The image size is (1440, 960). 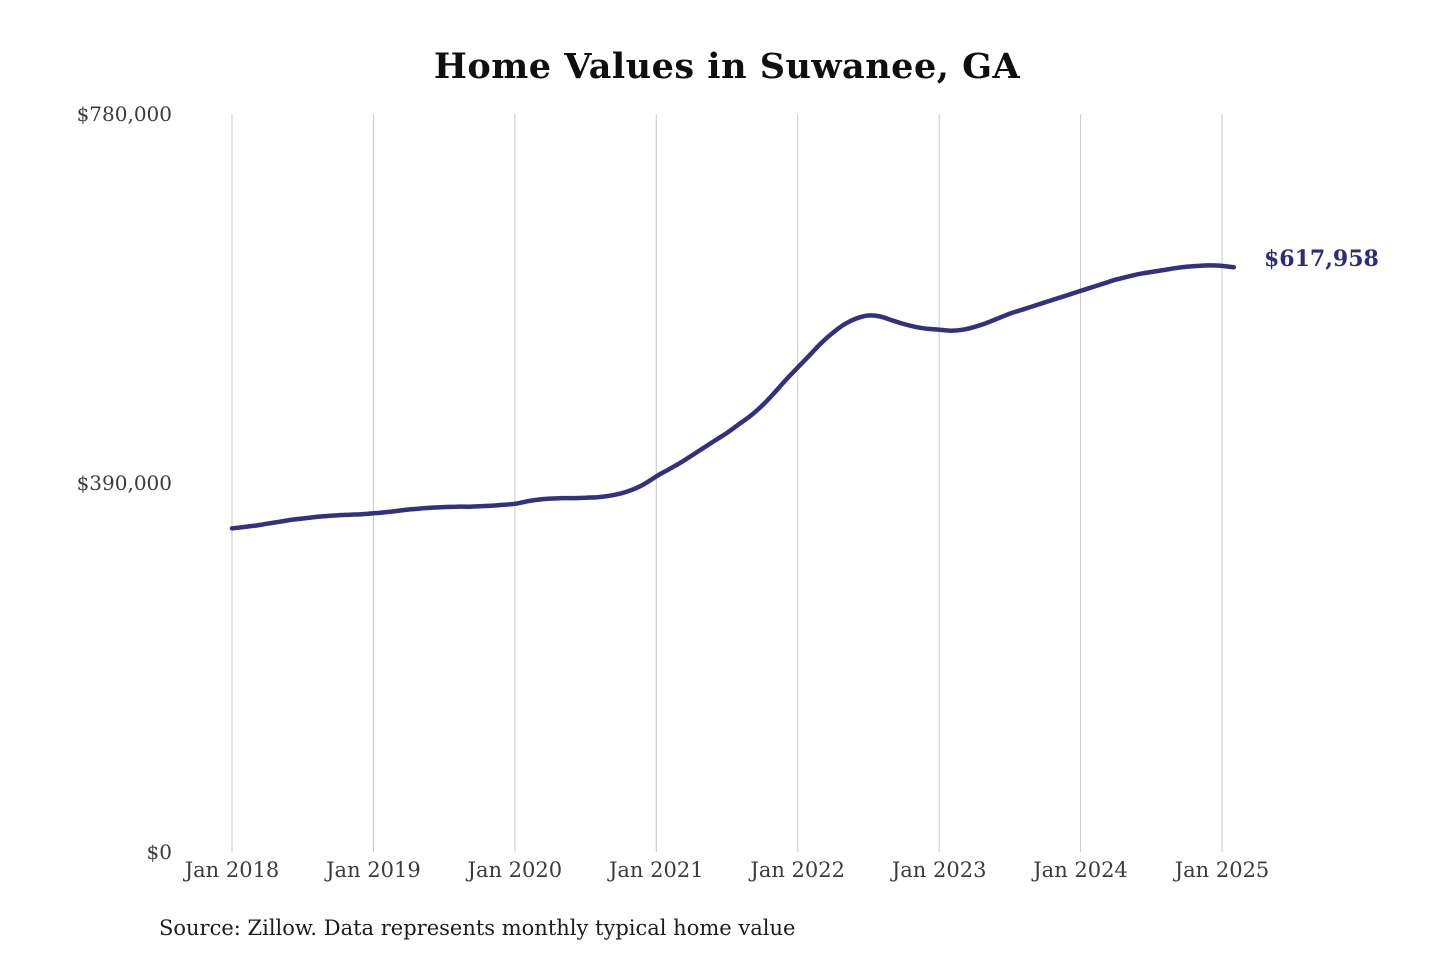 What do you see at coordinates (373, 870) in the screenshot?
I see `x-tick-label: Jan 2019` at bounding box center [373, 870].